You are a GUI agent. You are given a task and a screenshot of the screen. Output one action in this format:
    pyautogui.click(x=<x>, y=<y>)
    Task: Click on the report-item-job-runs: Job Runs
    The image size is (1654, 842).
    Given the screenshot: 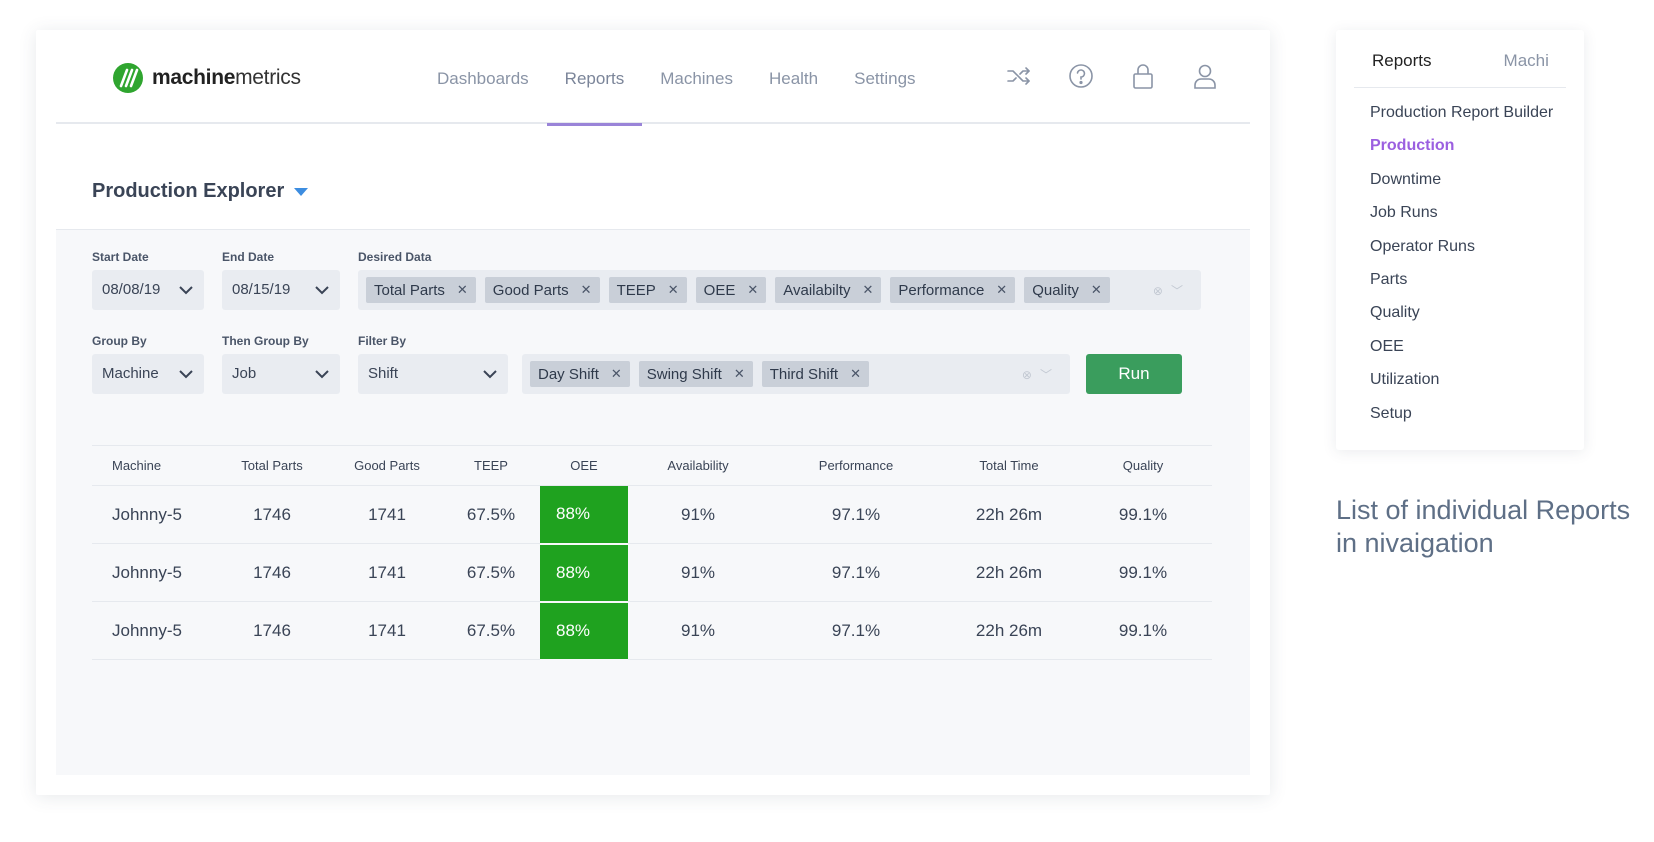 What is the action you would take?
    pyautogui.click(x=1404, y=213)
    